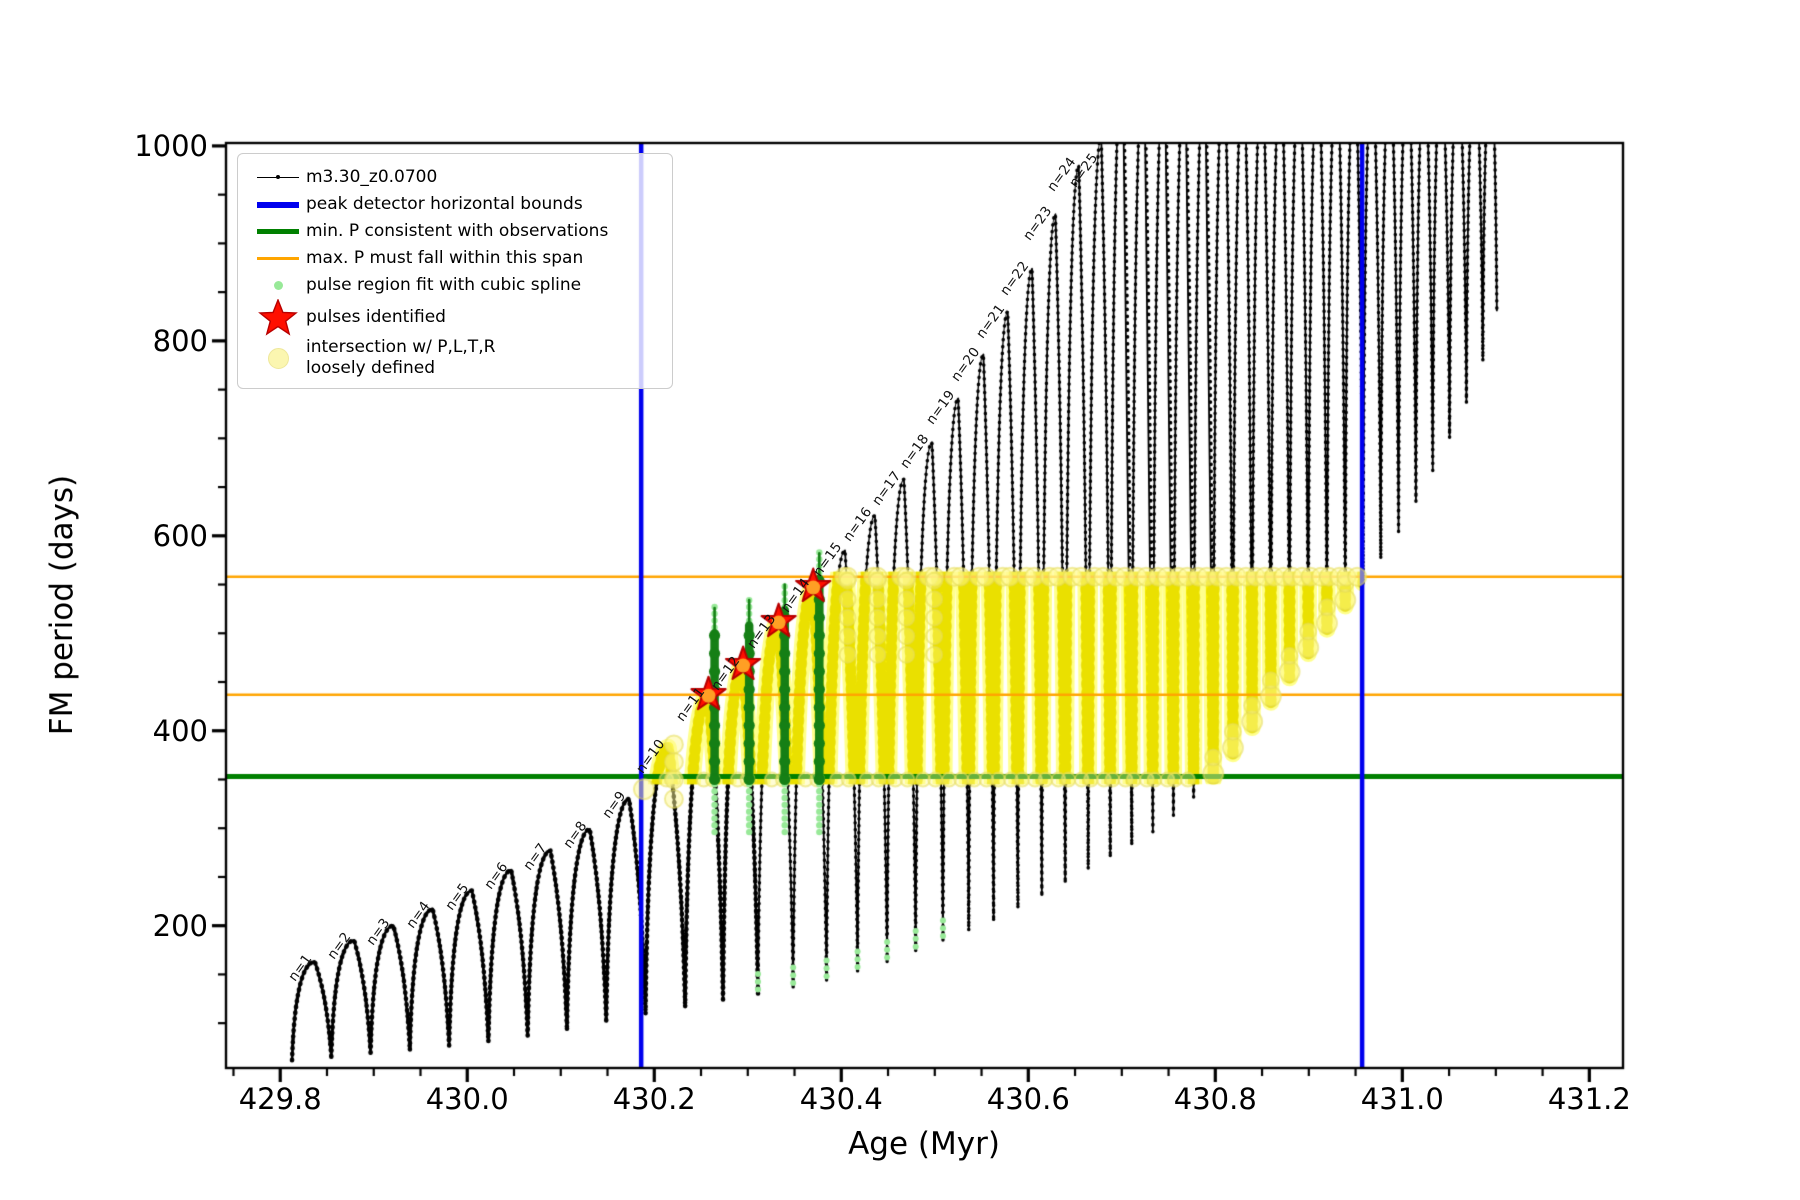  I want to click on x-tick-label: 430.2, so click(654, 1099).